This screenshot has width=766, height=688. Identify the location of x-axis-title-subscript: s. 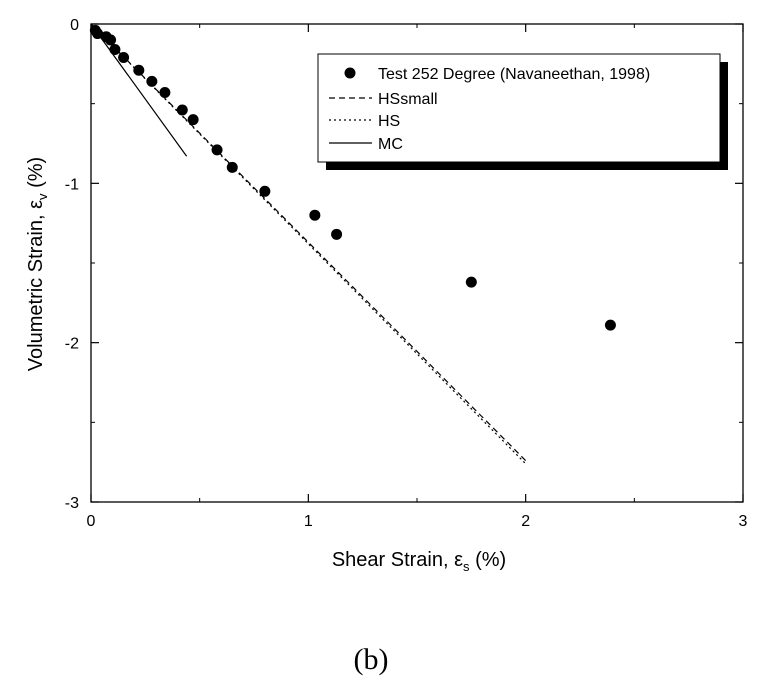
(466, 566).